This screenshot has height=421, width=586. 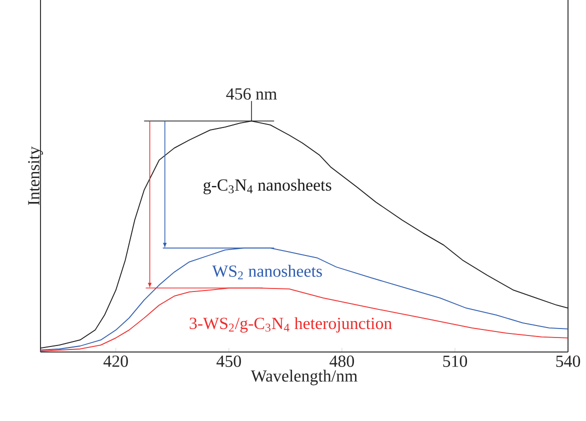 What do you see at coordinates (115, 361) in the screenshot?
I see `x-tick-label: 420` at bounding box center [115, 361].